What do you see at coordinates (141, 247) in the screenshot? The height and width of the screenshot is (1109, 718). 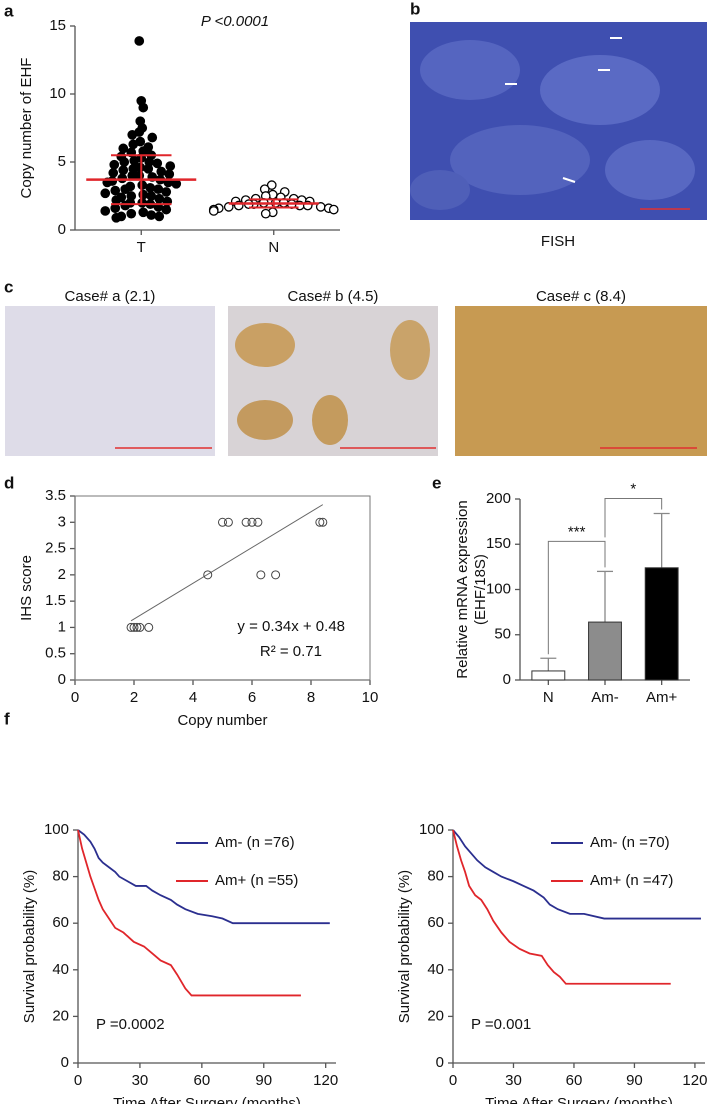 I see `x-tick-label: T` at bounding box center [141, 247].